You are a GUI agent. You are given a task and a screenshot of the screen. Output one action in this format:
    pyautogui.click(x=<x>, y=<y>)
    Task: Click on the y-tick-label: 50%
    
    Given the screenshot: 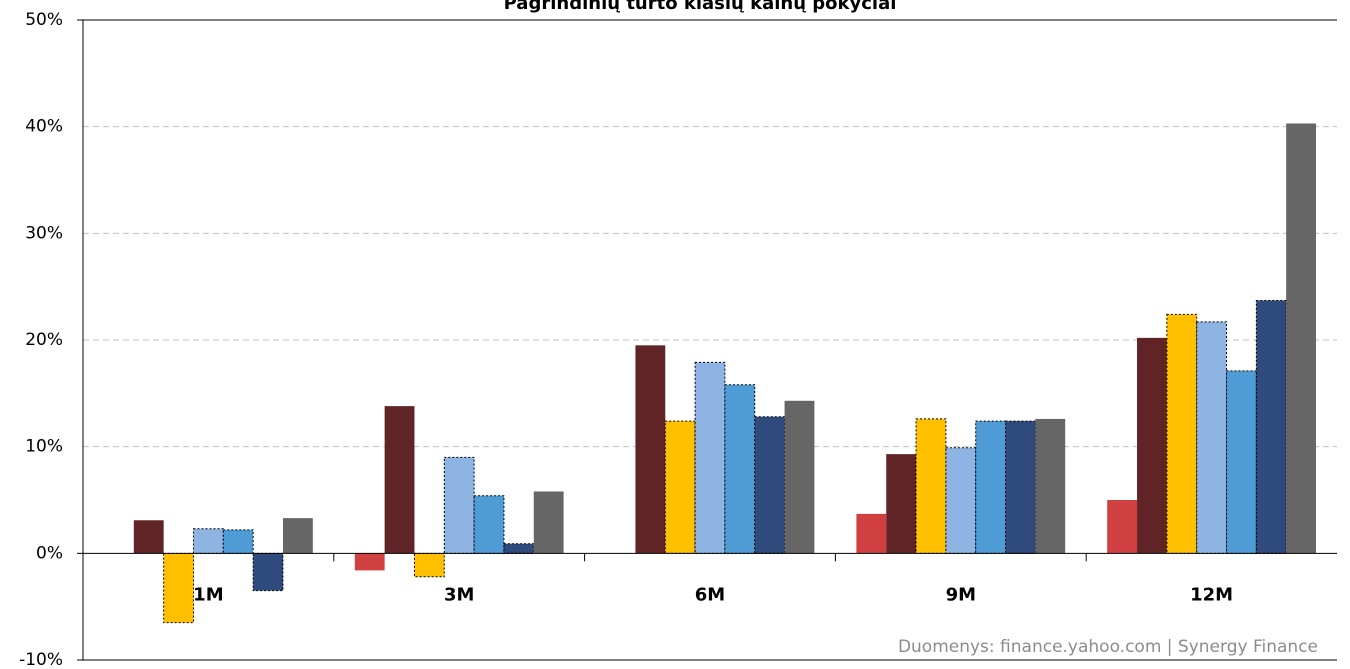 What is the action you would take?
    pyautogui.click(x=44, y=20)
    